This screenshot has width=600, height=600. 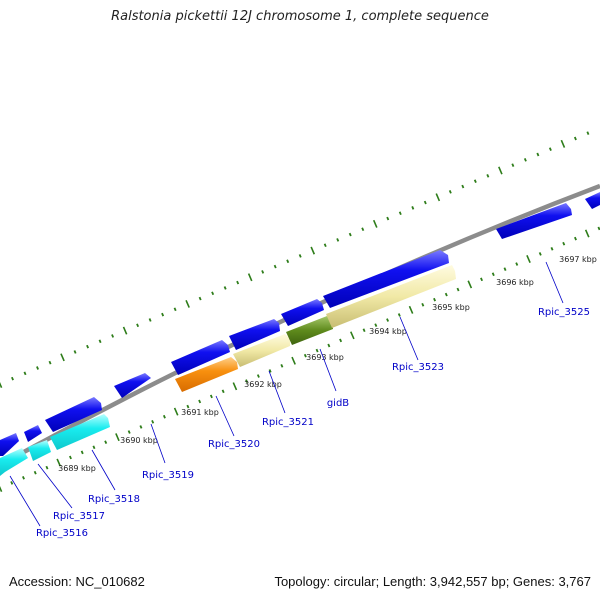 What do you see at coordinates (288, 422) in the screenshot?
I see `gene-label: Rpic_3521` at bounding box center [288, 422].